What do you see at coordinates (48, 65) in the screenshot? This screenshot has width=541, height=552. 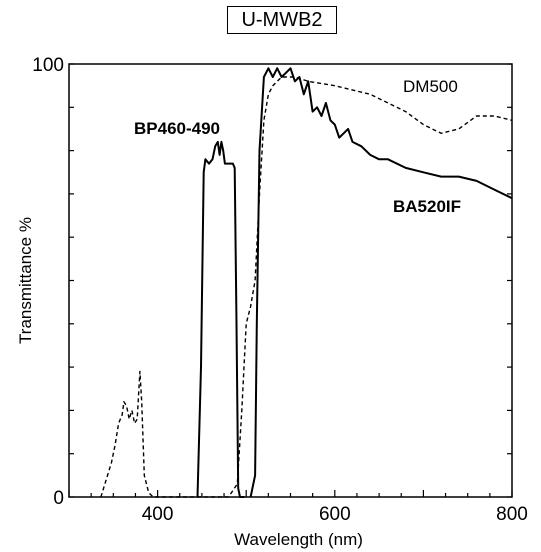 I see `y-tick-label: 100` at bounding box center [48, 65].